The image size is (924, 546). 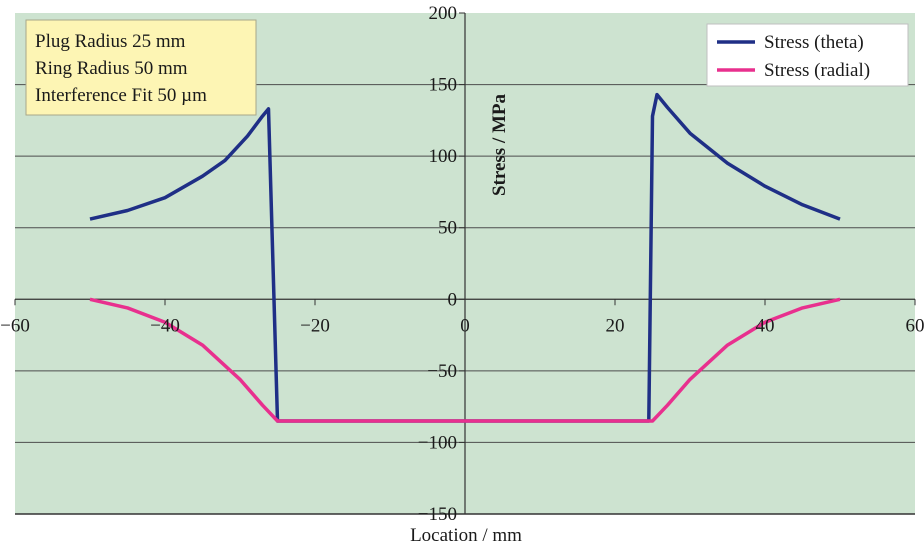 I want to click on y-tick-label-3: 0, so click(x=453, y=299).